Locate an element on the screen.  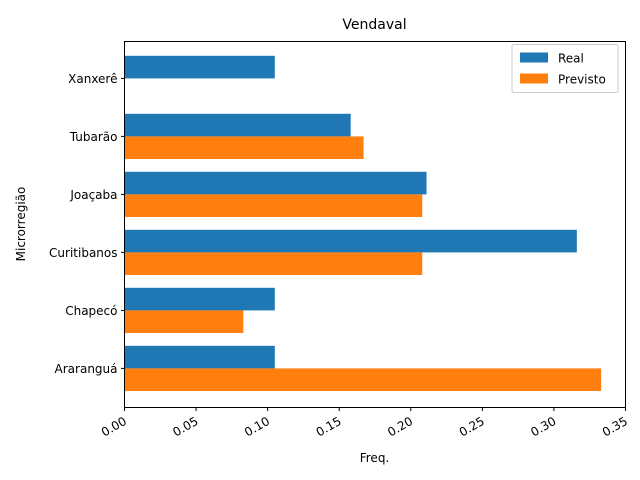
x-axis: 0.00 0.05 0.10 0.15 0.20 0.25 0.30 0.35 is located at coordinates (364, 423).